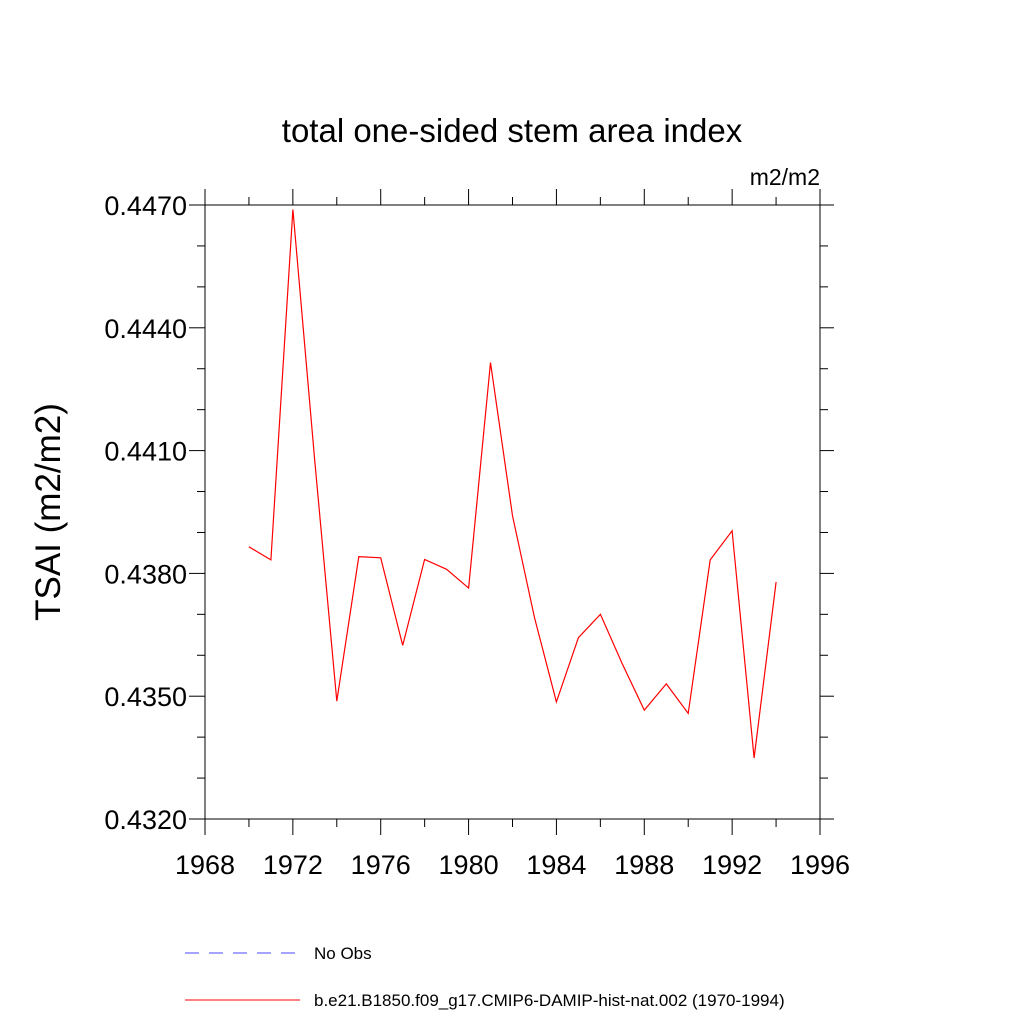 This screenshot has height=1024, width=1024. Describe the element at coordinates (381, 865) in the screenshot. I see `x-tick-label: 1976` at that location.